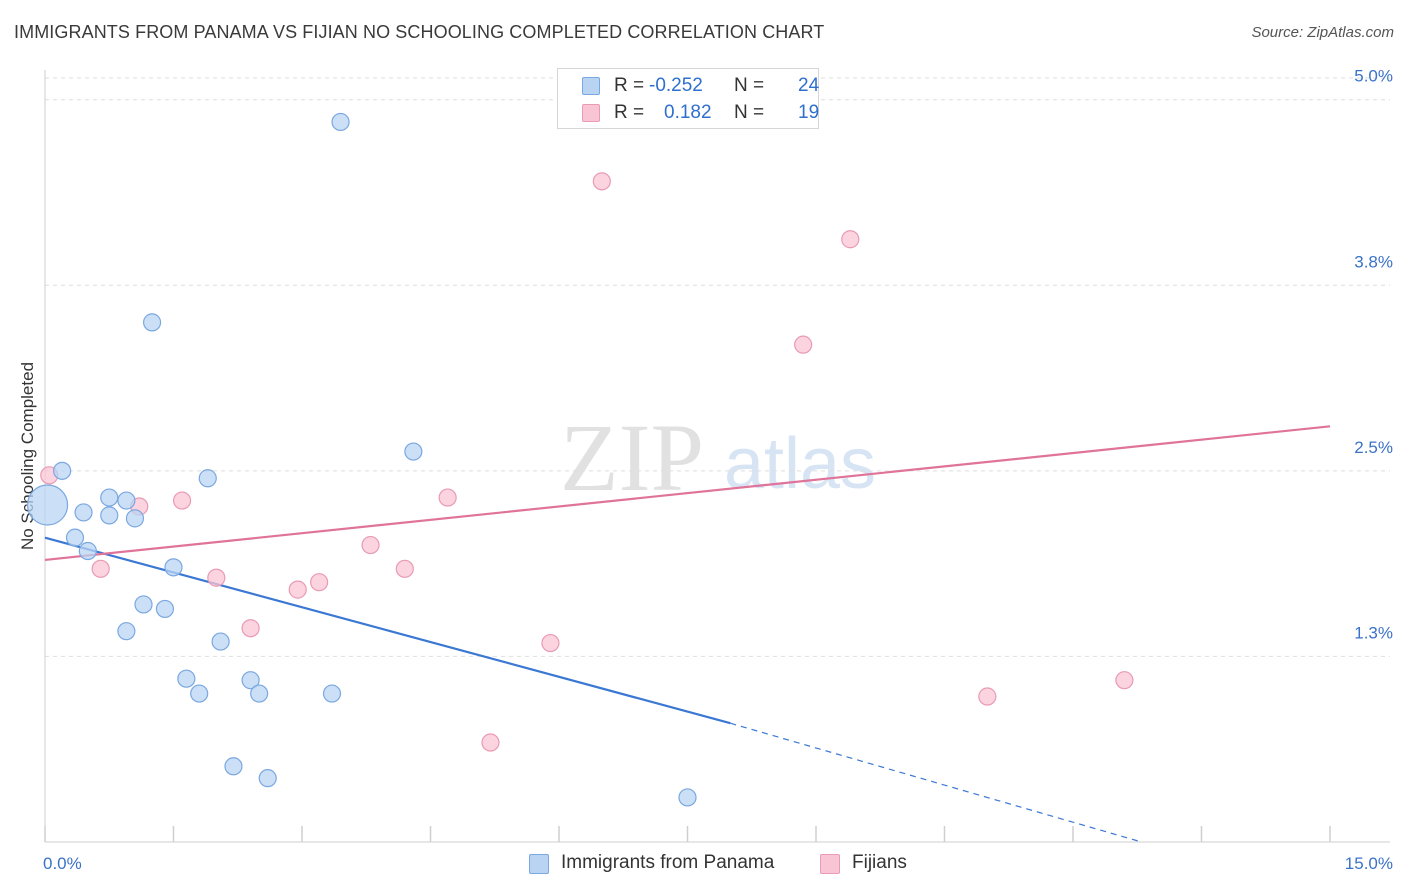 The width and height of the screenshot is (1406, 892). What do you see at coordinates (632, 457) in the screenshot?
I see `watermark-zip: ZIP` at bounding box center [632, 457].